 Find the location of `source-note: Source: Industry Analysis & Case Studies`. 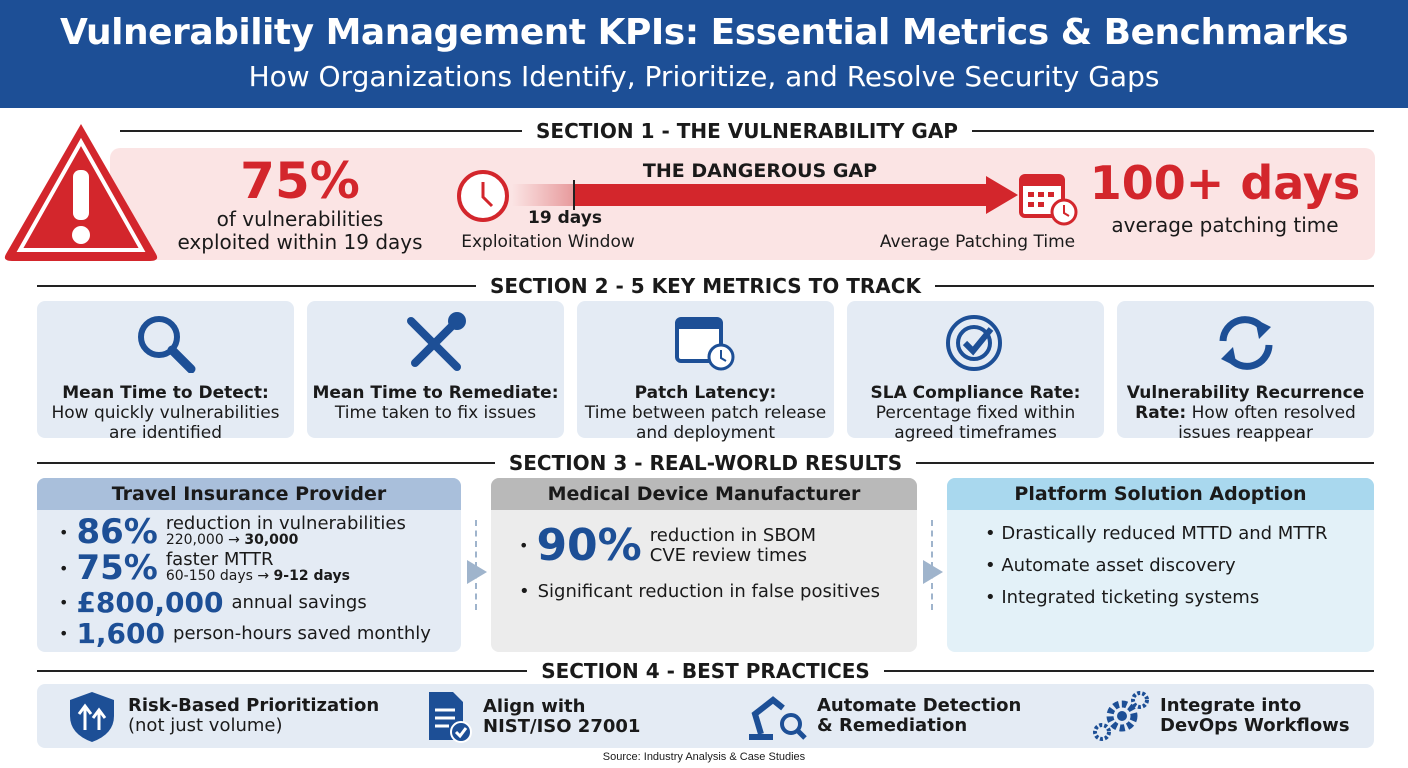

source-note: Source: Industry Analysis & Case Studies is located at coordinates (704, 757).